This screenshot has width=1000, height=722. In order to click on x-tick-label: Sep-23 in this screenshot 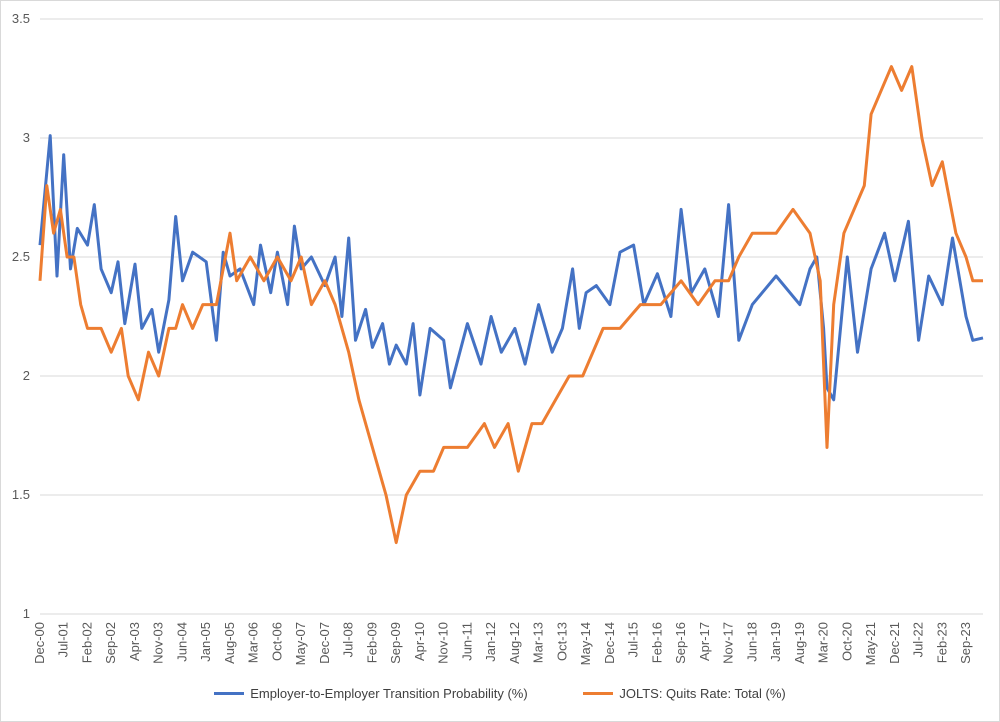, I will do `click(965, 643)`.